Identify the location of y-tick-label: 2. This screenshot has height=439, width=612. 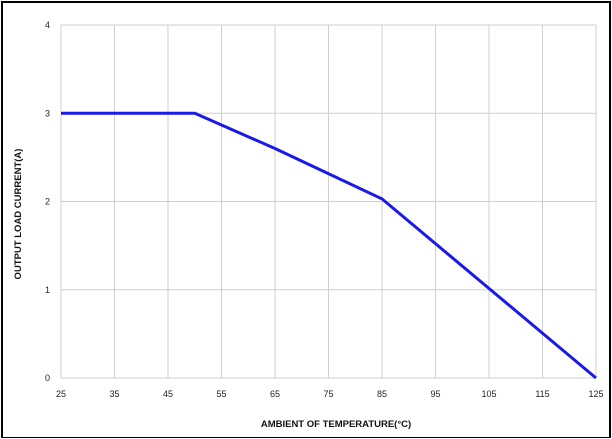
(47, 202).